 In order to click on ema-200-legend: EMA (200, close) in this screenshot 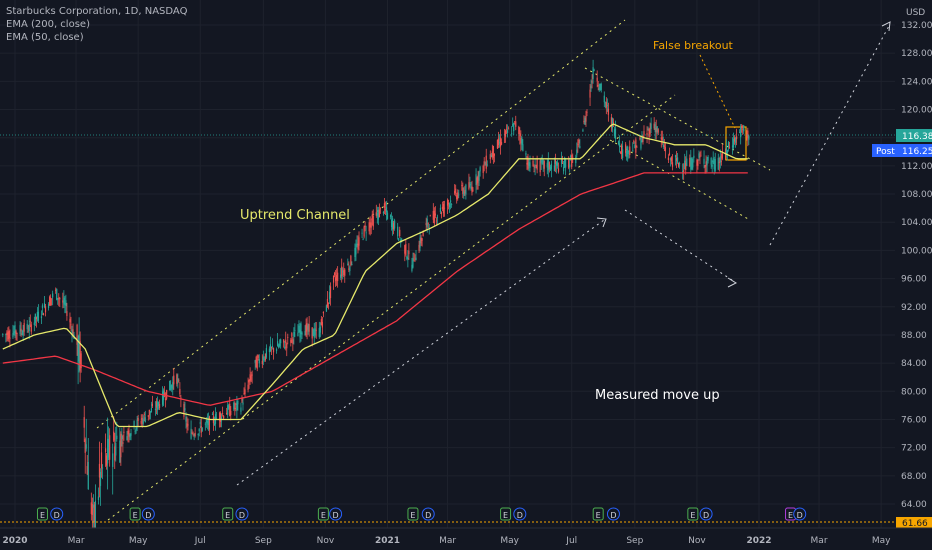, I will do `click(48, 24)`.